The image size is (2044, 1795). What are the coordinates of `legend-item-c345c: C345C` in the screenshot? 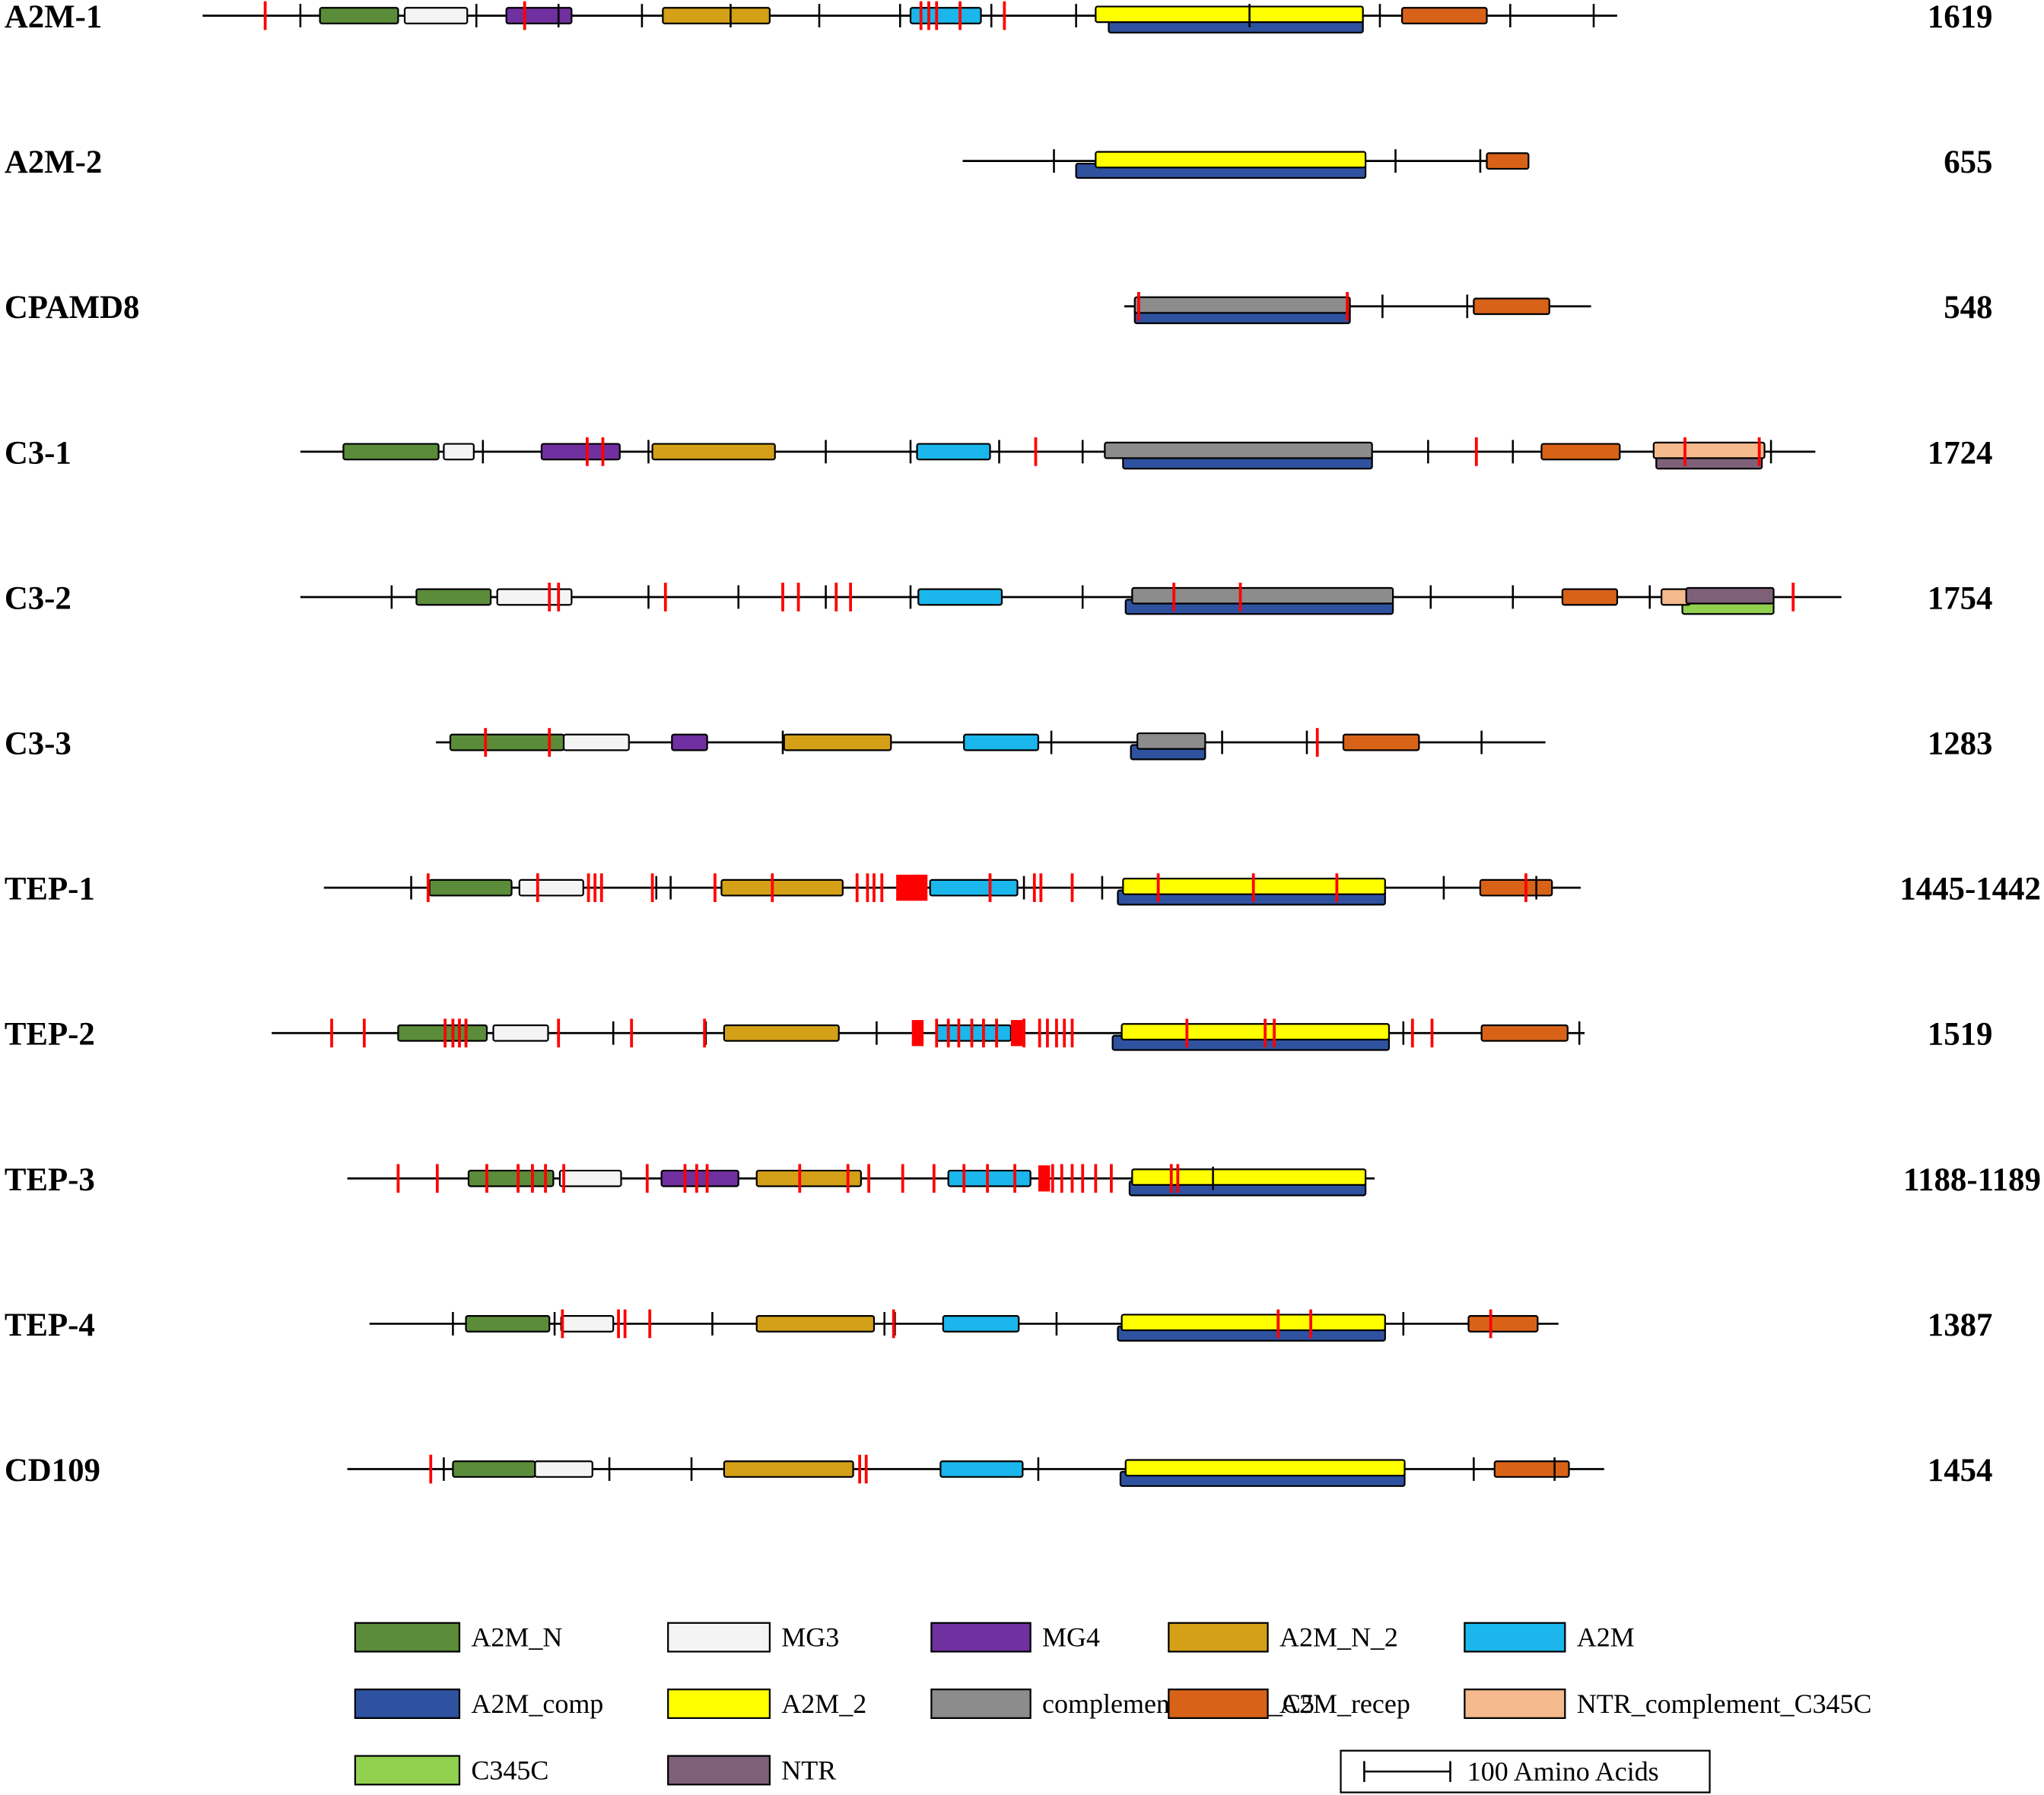 It's located at (451, 1770).